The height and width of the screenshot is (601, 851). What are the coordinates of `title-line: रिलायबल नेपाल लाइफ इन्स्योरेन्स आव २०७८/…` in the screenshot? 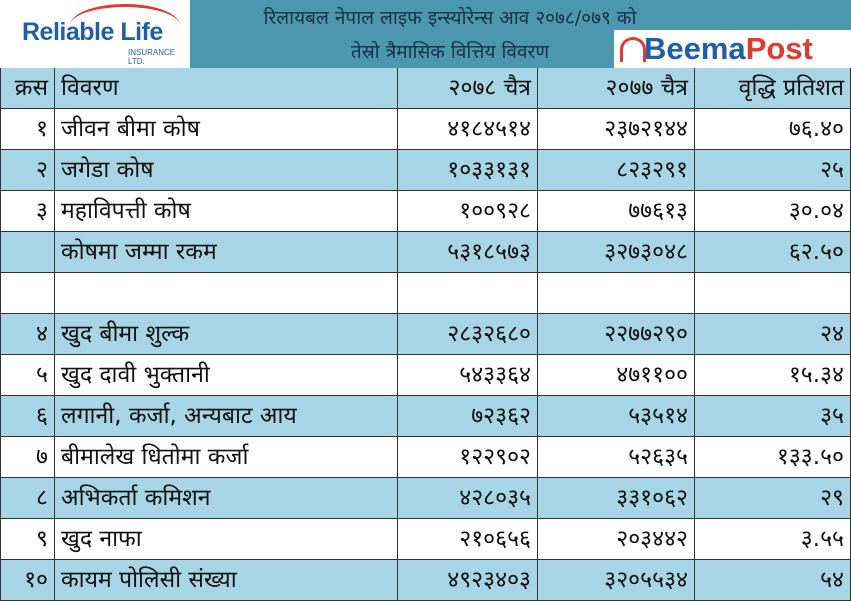 It's located at (450, 18).